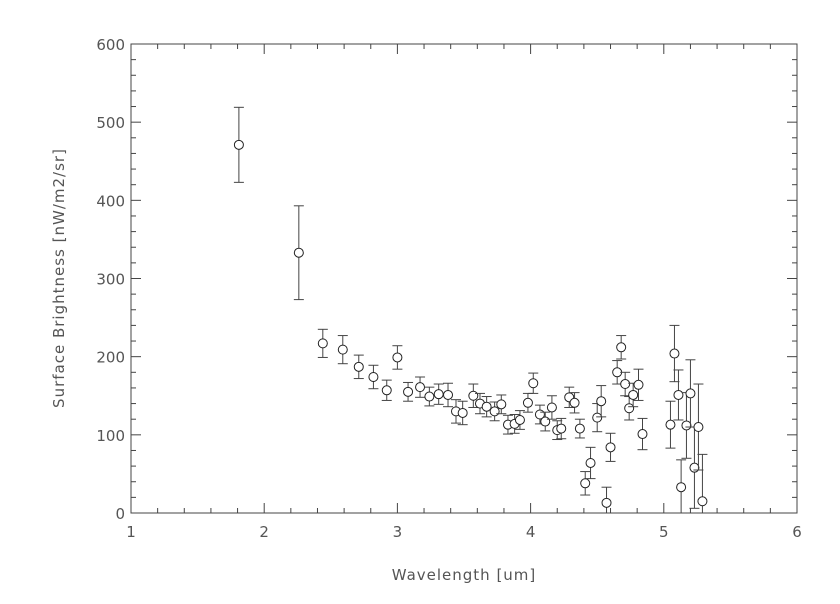 Image resolution: width=840 pixels, height=604 pixels. Describe the element at coordinates (464, 575) in the screenshot. I see `x-axis-label: Wavelength [um]` at that location.